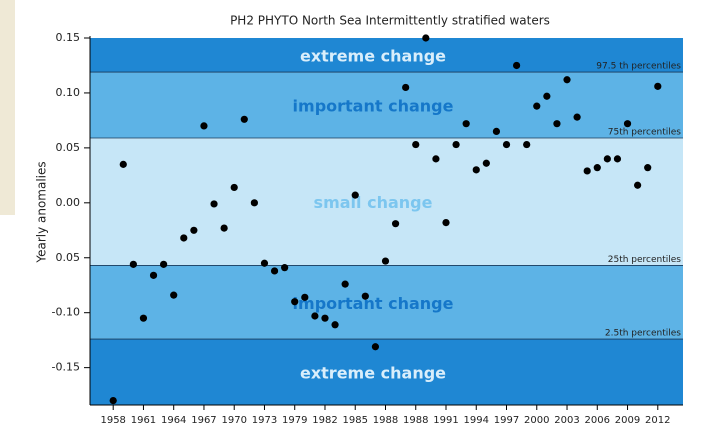 The height and width of the screenshot is (437, 707). What do you see at coordinates (42, 212) in the screenshot?
I see `y-axis-label: Yearly anomalies` at bounding box center [42, 212].